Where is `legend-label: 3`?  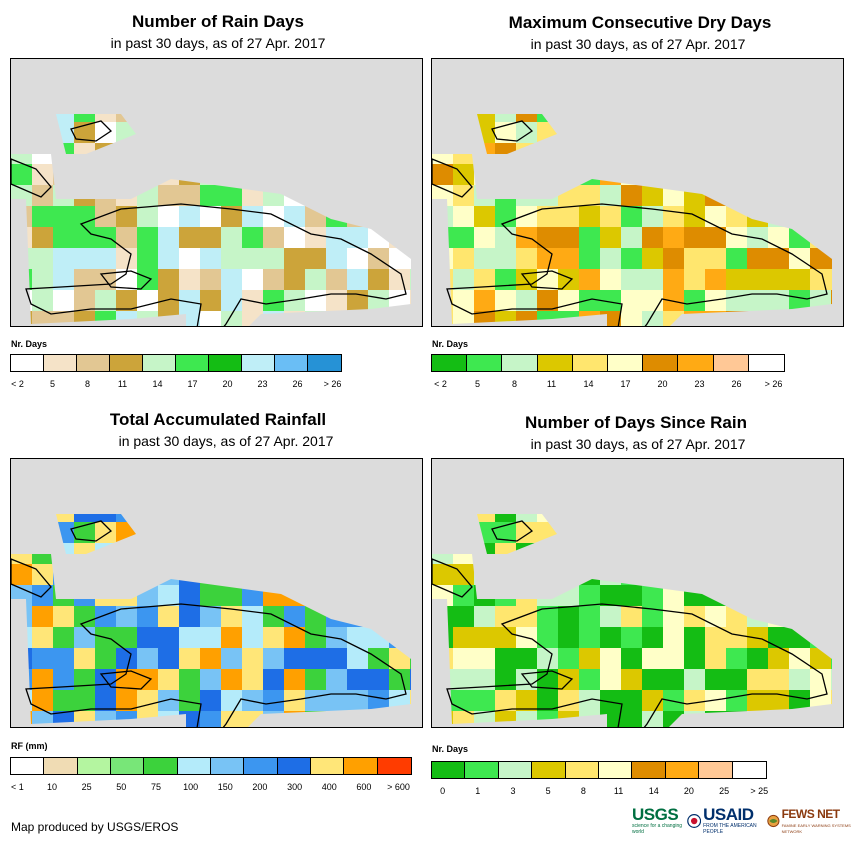 legend-label: 3 is located at coordinates (513, 791).